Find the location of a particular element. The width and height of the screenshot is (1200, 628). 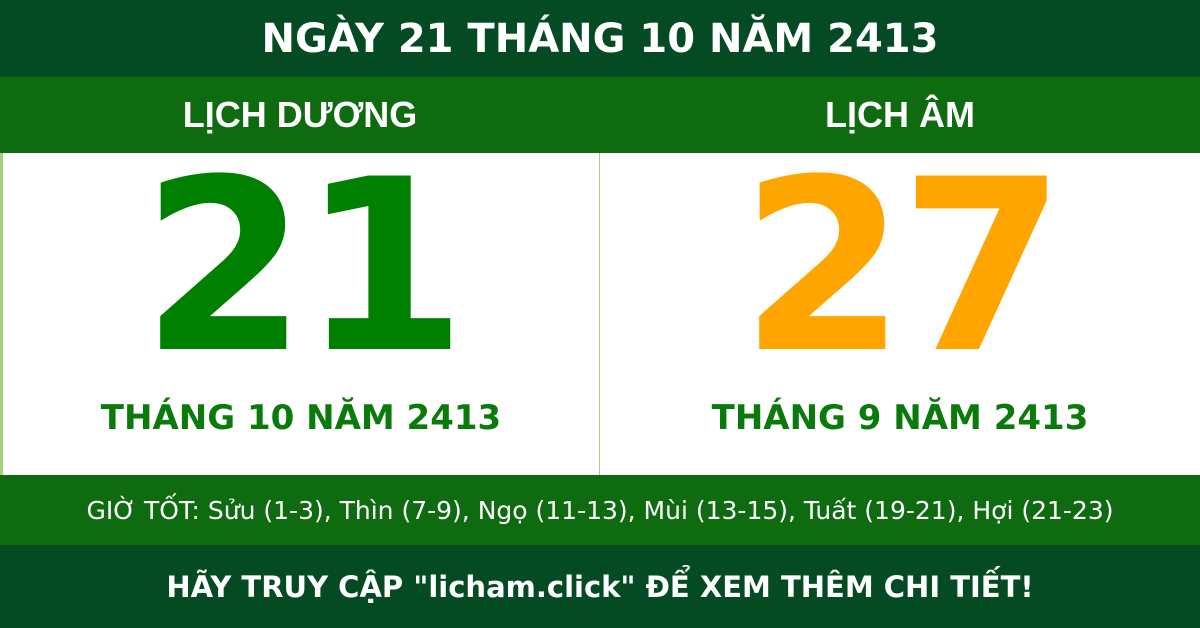

solar-day: 21 is located at coordinates (303, 267).